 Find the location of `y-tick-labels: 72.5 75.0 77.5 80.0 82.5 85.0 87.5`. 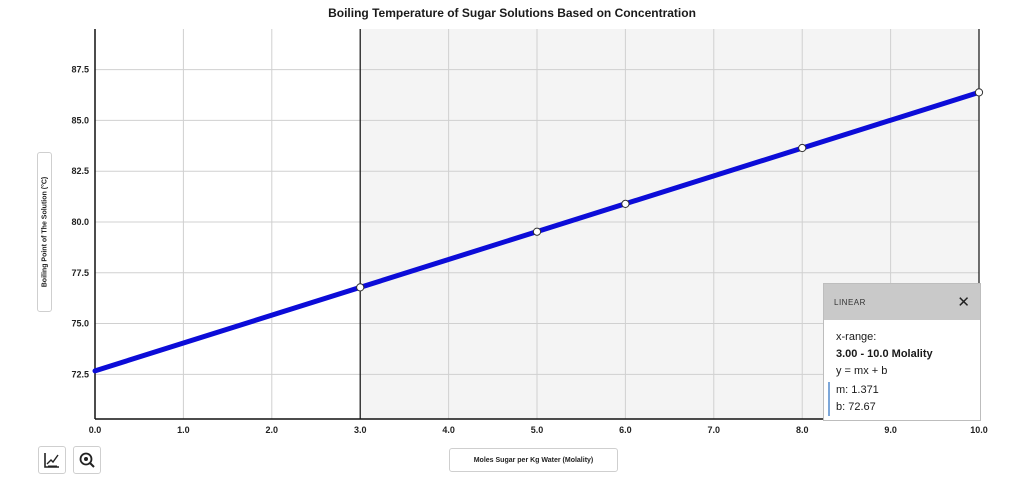

y-tick-labels: 72.5 75.0 77.5 80.0 82.5 85.0 87.5 is located at coordinates (80, 222).